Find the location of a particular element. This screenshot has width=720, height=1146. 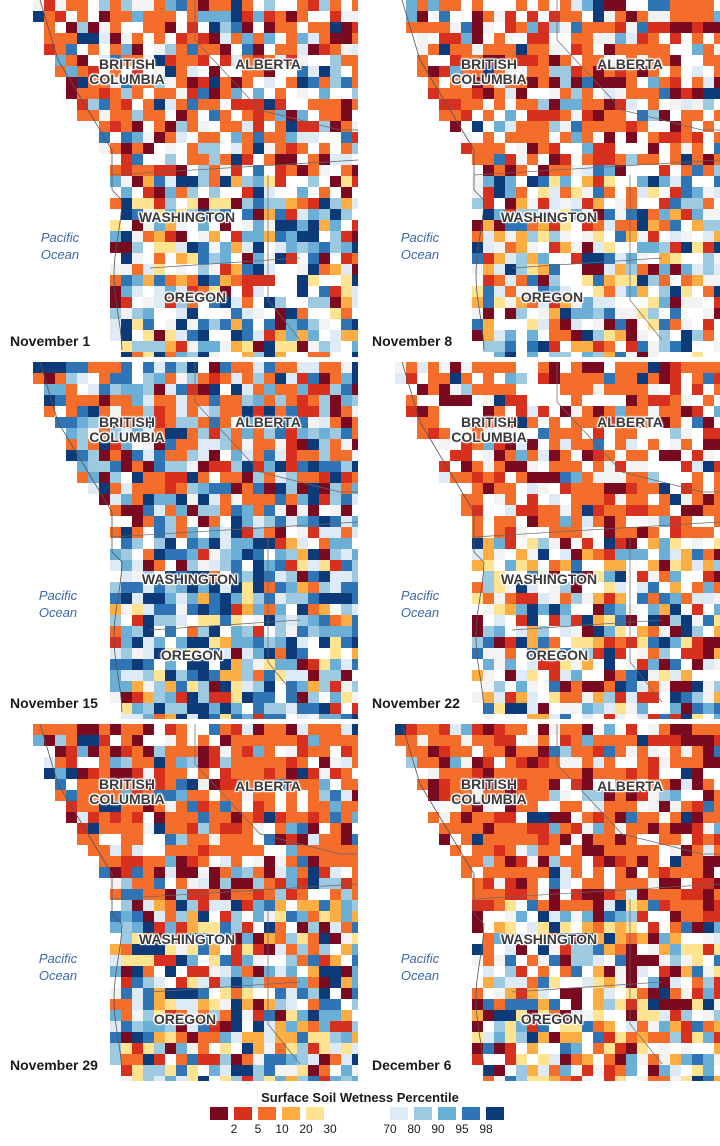

legend-tick: 2 is located at coordinates (234, 1129).